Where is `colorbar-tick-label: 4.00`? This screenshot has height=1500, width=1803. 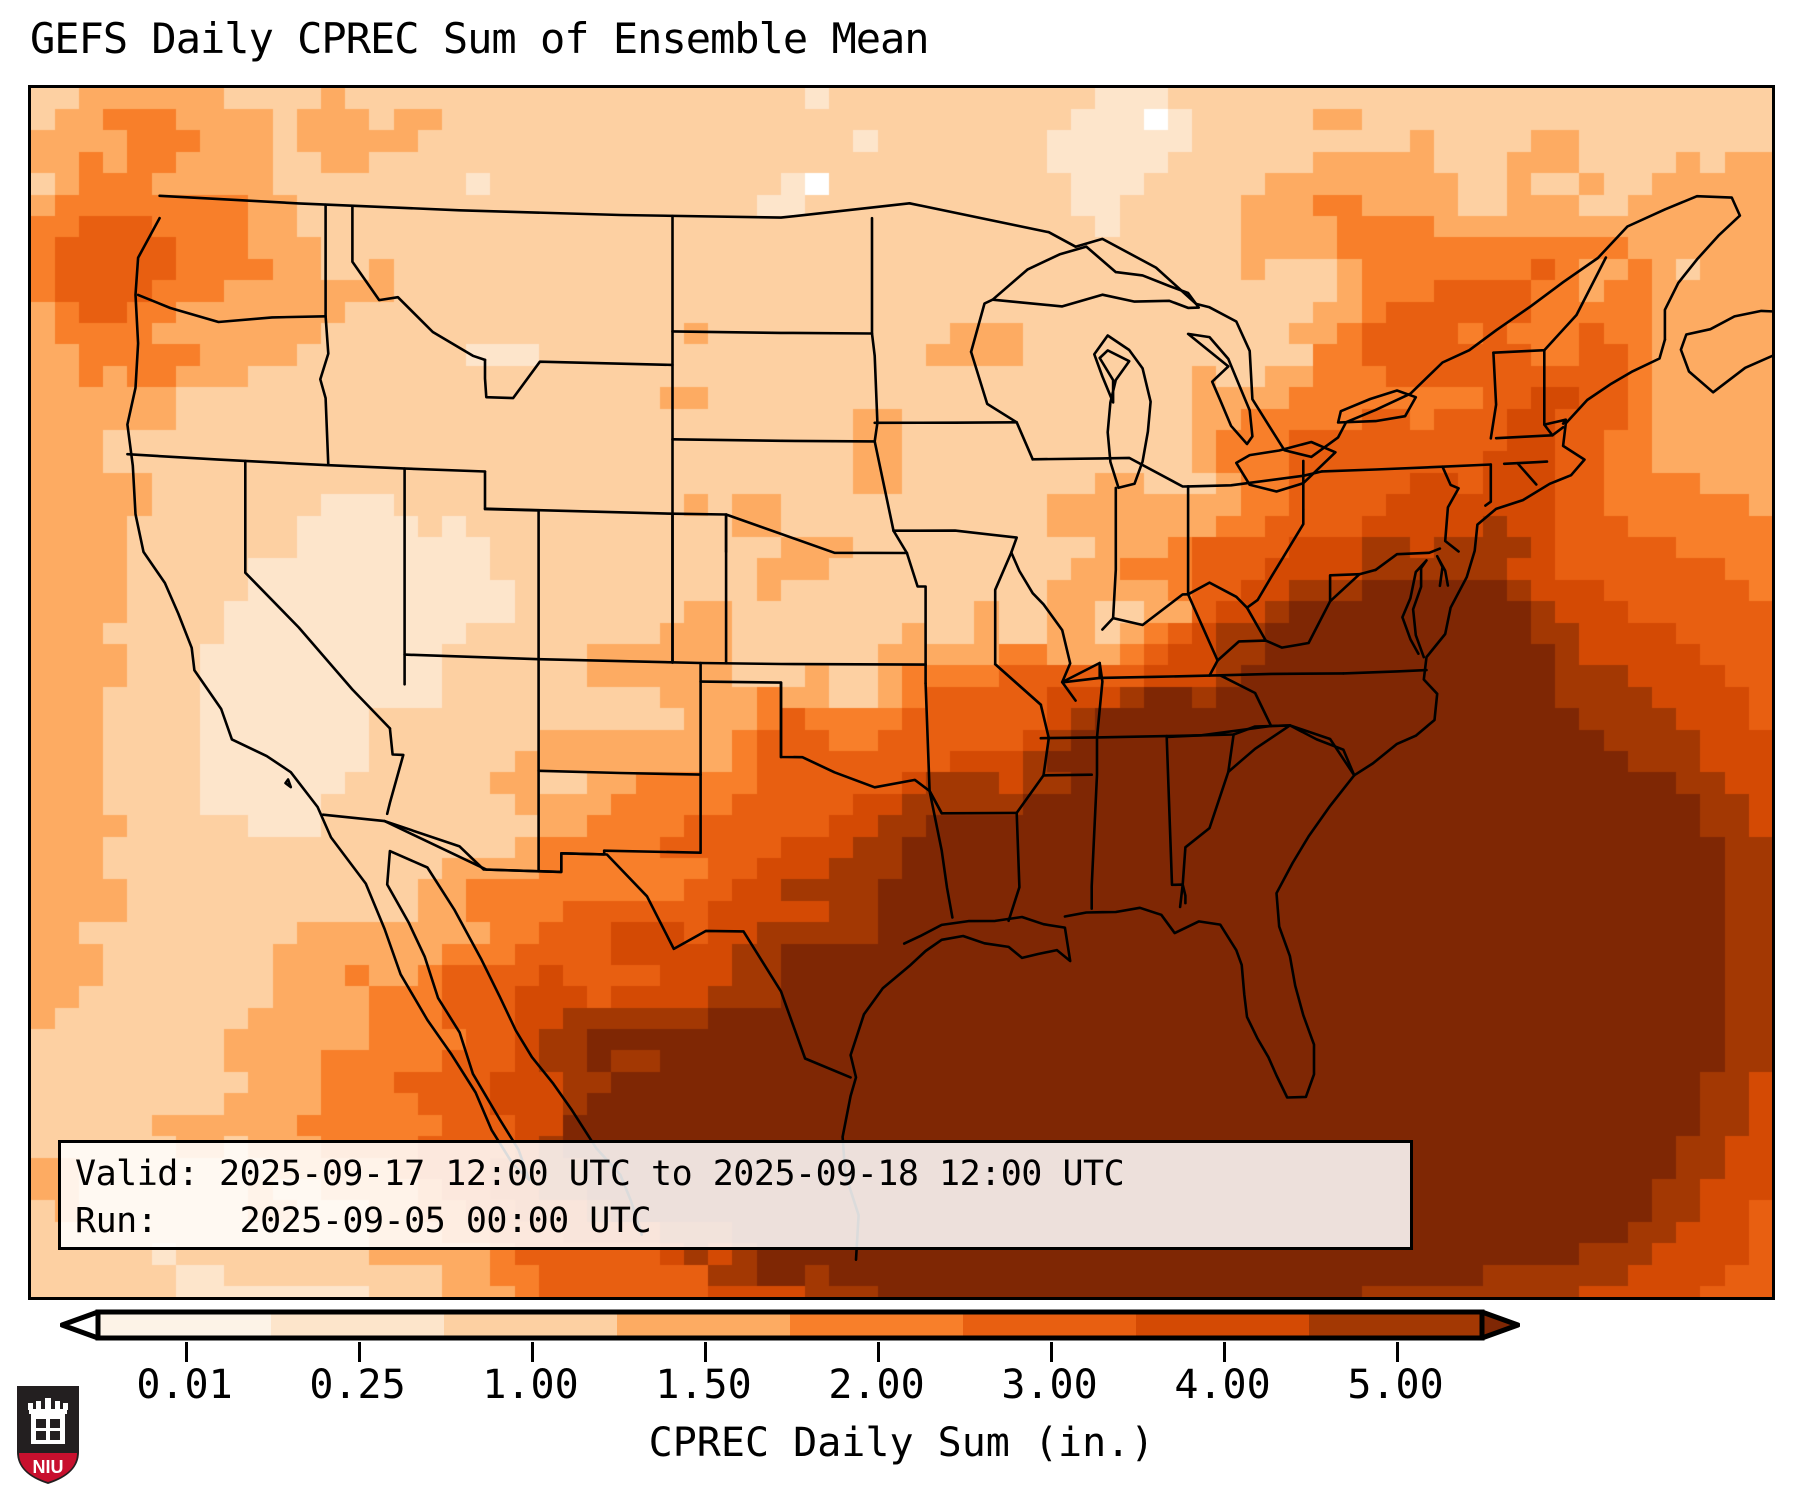
colorbar-tick-label: 4.00 is located at coordinates (1222, 1385).